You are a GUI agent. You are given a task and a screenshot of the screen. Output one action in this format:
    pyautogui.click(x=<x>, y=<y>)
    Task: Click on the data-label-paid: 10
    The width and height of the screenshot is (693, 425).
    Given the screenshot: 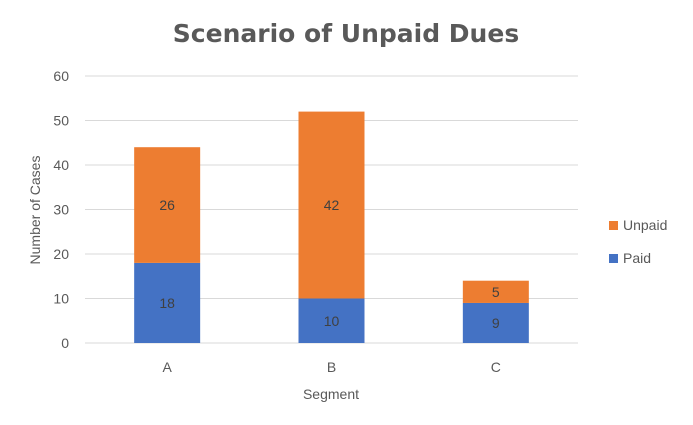 What is the action you would take?
    pyautogui.click(x=332, y=321)
    